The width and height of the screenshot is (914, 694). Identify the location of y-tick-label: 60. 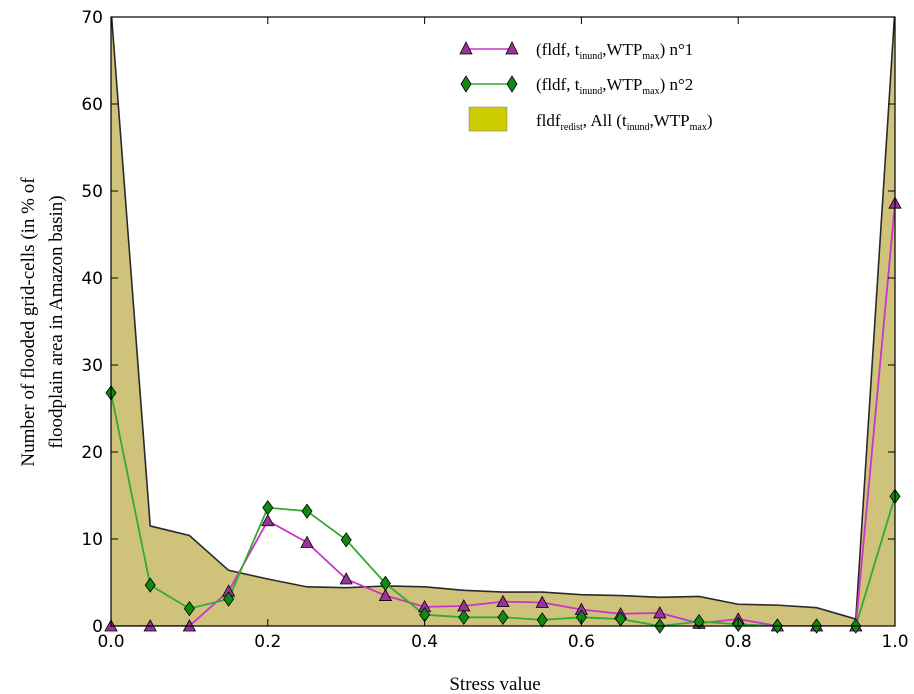
(92, 105).